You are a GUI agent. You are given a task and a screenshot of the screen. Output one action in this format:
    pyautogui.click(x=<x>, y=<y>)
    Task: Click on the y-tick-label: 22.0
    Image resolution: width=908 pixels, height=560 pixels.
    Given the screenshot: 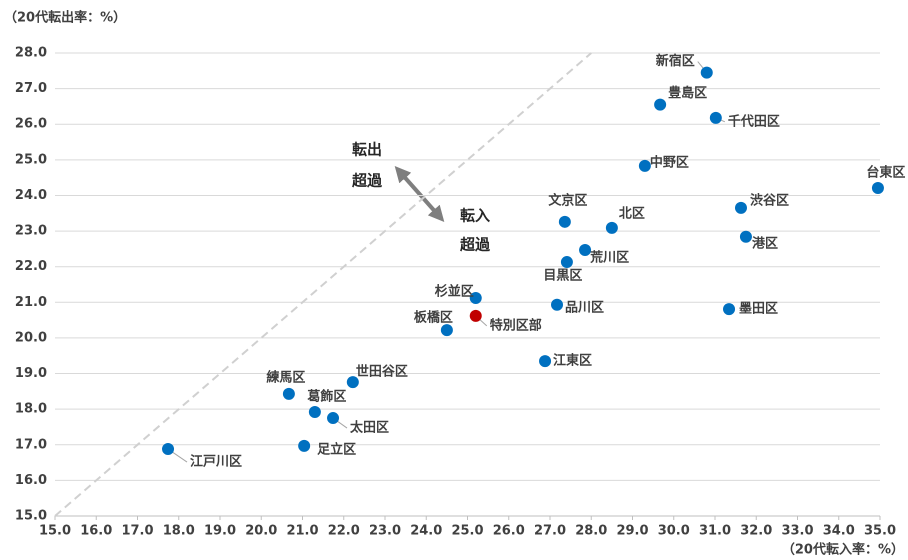 What is the action you would take?
    pyautogui.click(x=31, y=266)
    